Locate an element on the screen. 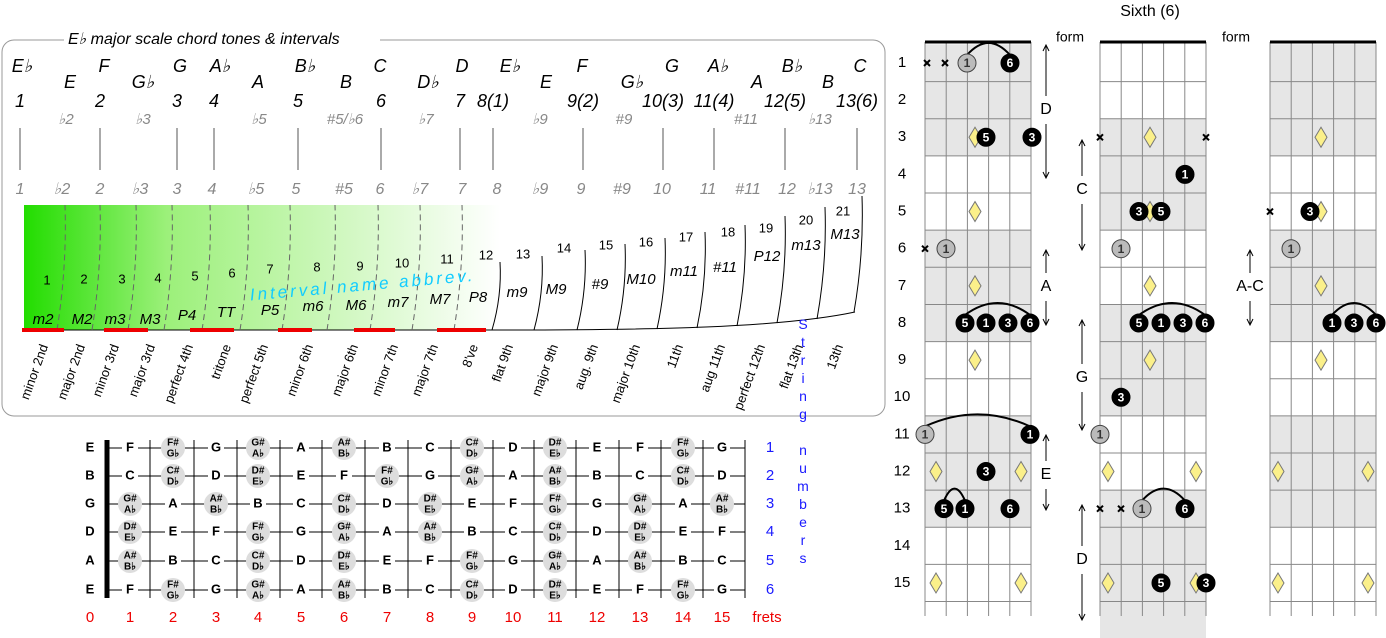  note-name: E♭ is located at coordinates (22, 66).